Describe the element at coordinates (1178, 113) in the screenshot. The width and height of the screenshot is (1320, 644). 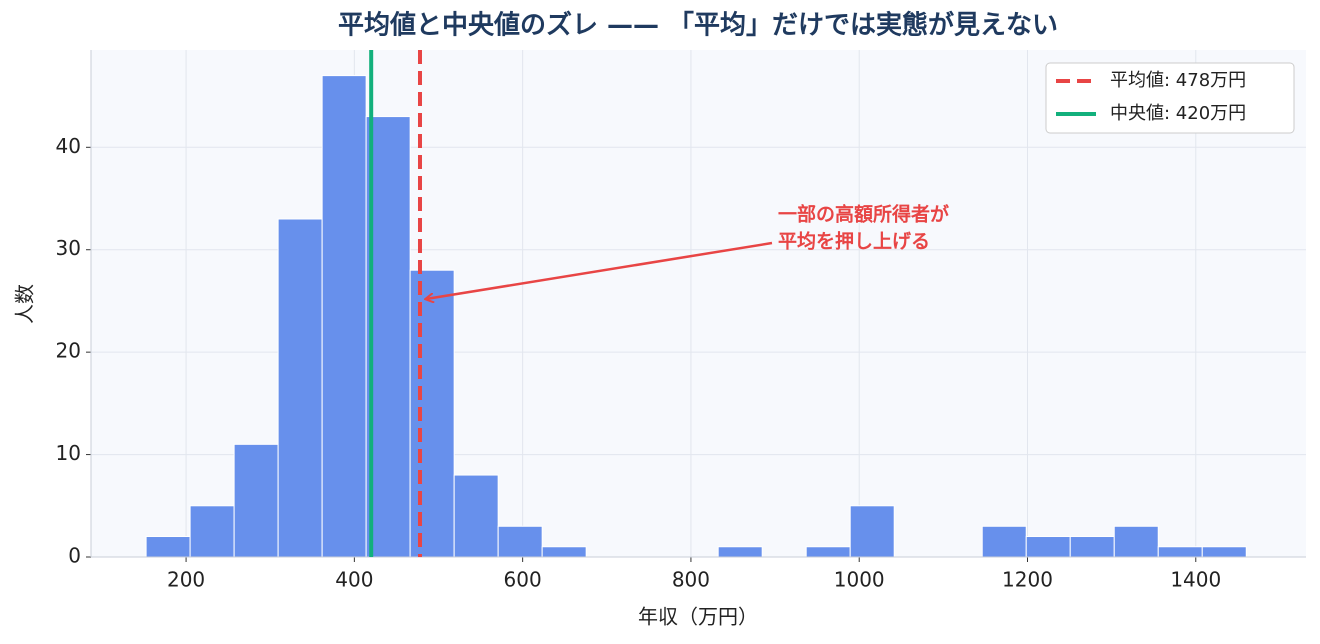
I see `legend-label: 中央値: 420万円` at that location.